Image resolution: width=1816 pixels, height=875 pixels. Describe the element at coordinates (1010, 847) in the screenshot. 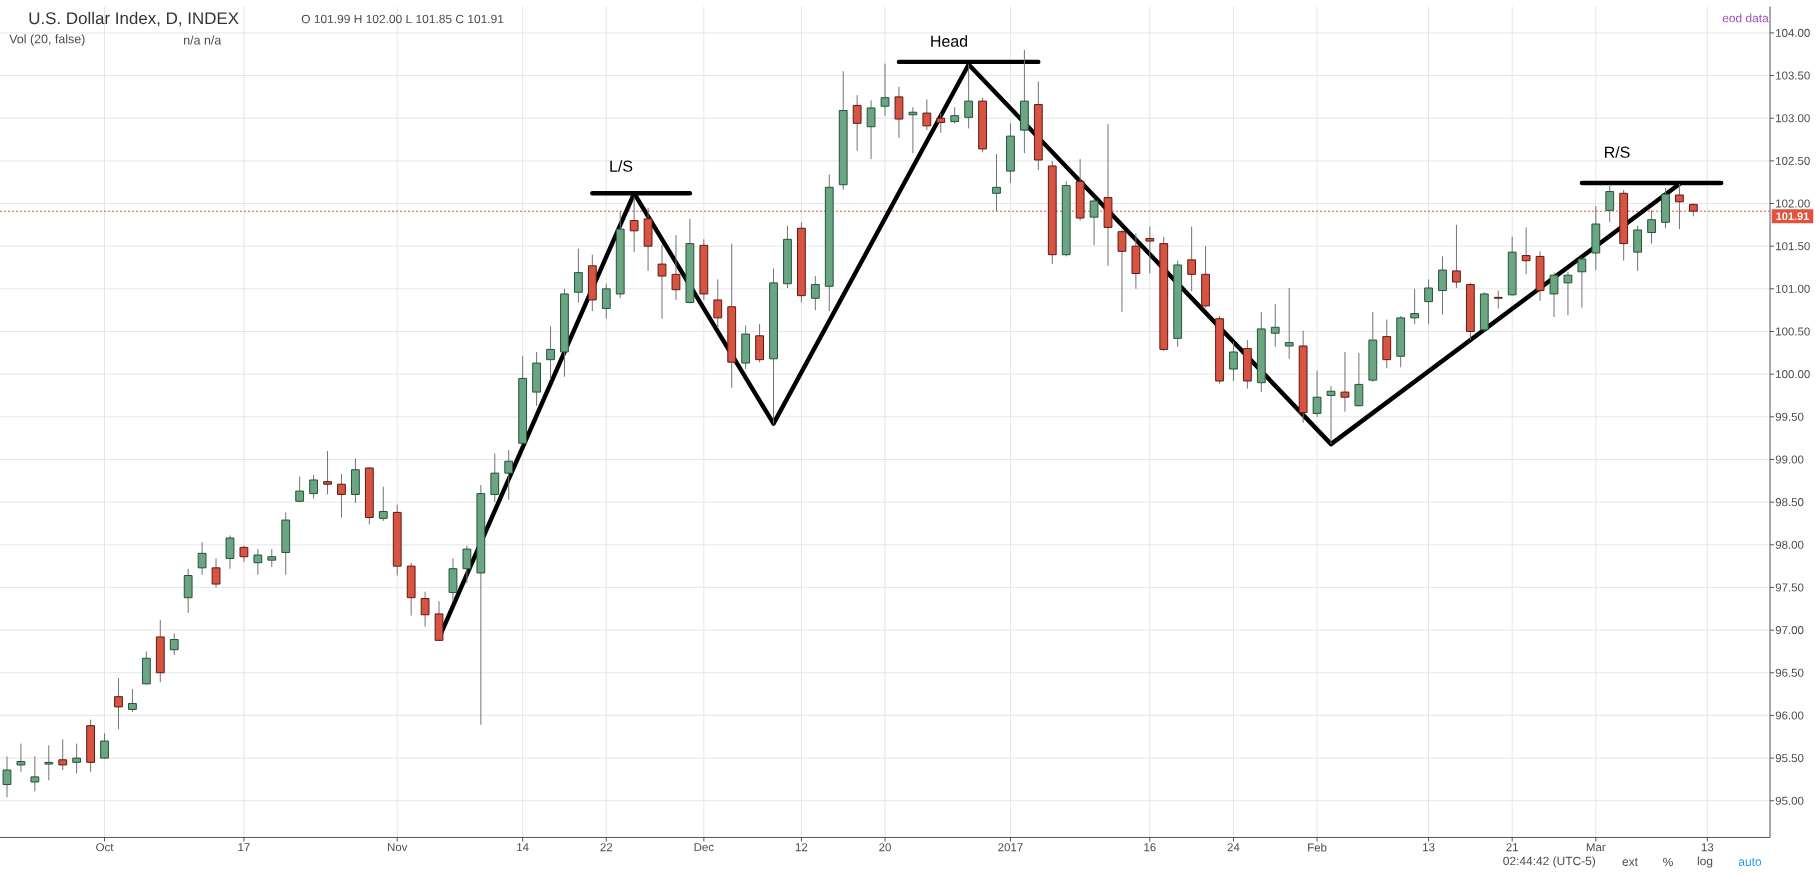

I see `x-tick-label: 2017` at that location.